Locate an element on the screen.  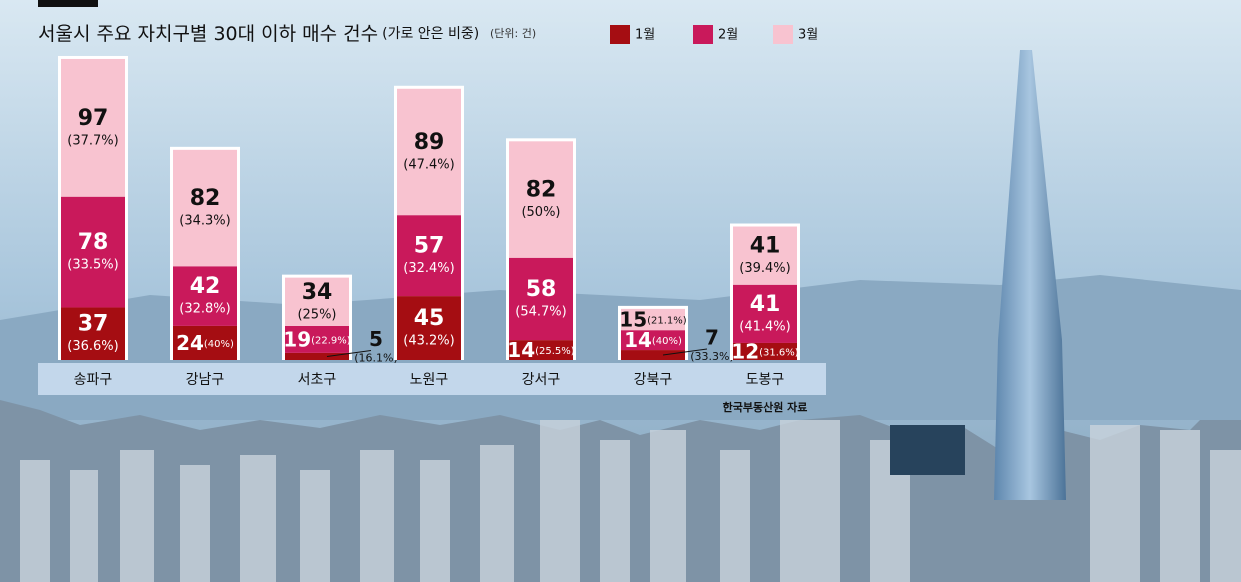
legend-label: 1월 is located at coordinates (645, 35).